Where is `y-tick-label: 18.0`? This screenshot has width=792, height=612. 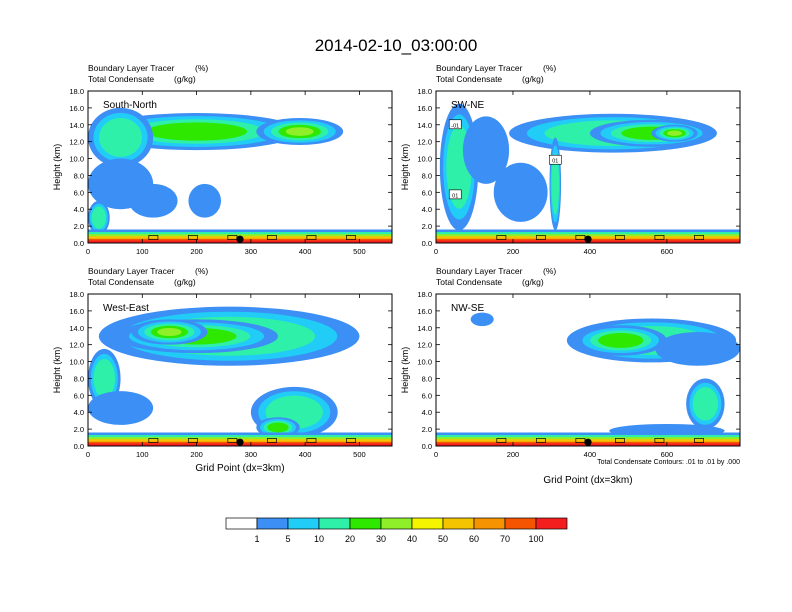
y-tick-label: 18.0 is located at coordinates (76, 294).